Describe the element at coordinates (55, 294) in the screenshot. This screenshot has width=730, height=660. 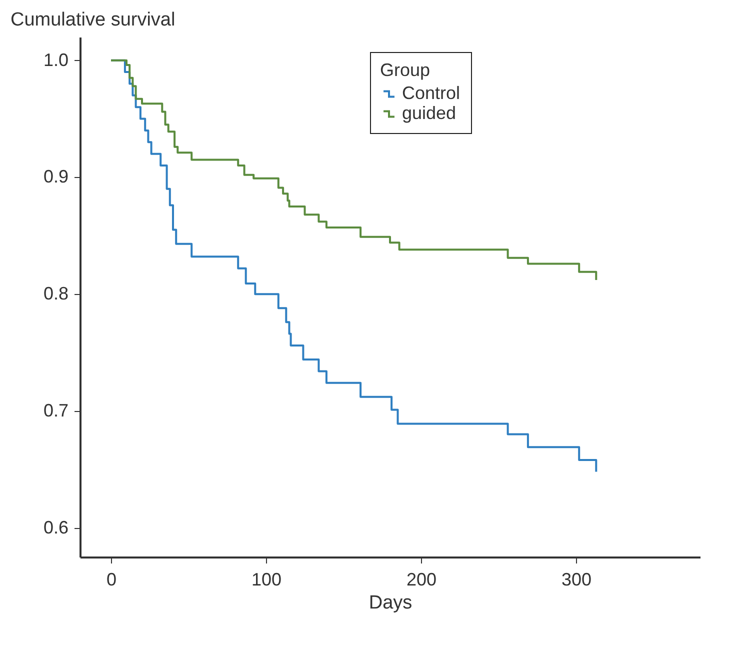
I see `y-tick-label: 0.8` at that location.